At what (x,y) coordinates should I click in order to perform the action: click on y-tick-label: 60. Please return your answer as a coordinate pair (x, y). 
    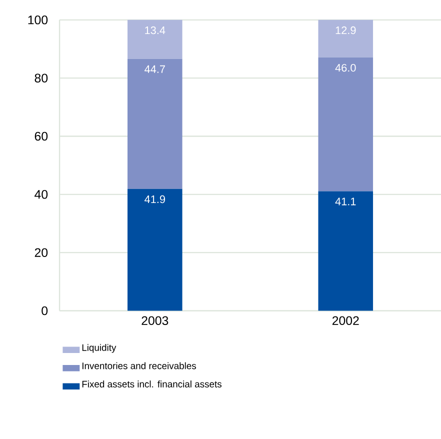
    Looking at the image, I should click on (41, 136).